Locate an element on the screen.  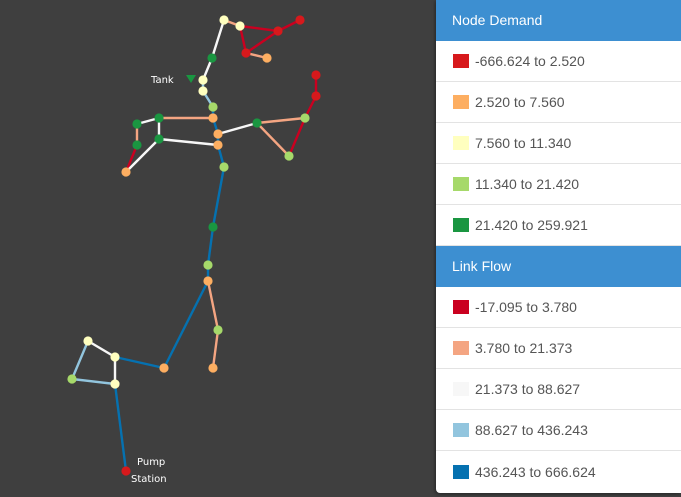
node-demand-item: 21.420 to 259.921 is located at coordinates (558, 225).